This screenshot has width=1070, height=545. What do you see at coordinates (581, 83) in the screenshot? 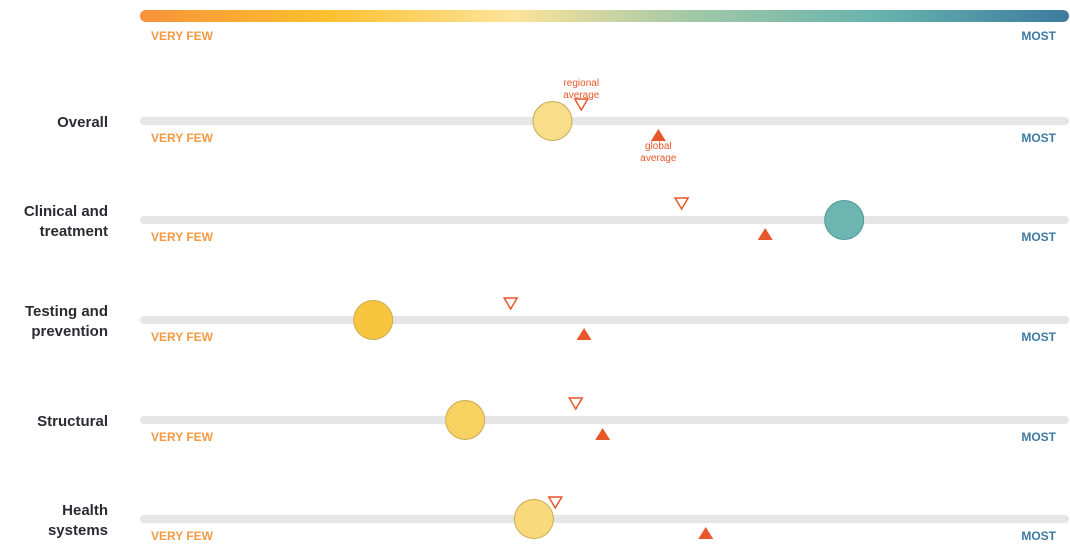
I see `regional-average-annotation: regional` at bounding box center [581, 83].